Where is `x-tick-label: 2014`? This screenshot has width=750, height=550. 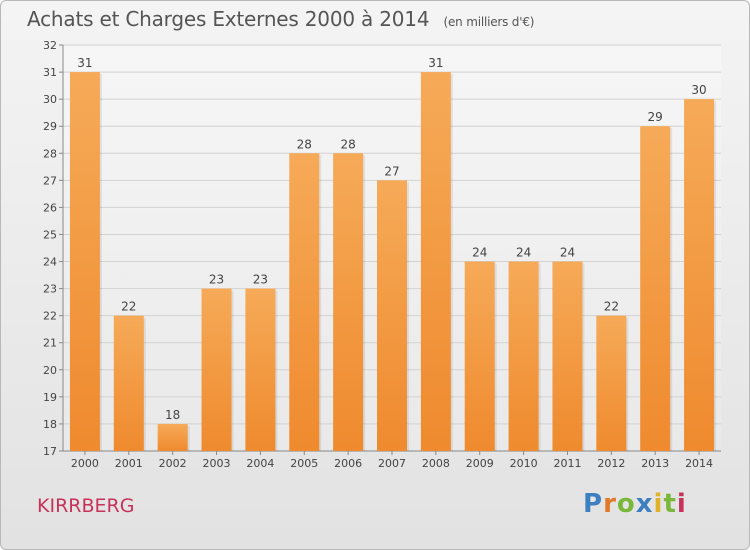 x-tick-label: 2014 is located at coordinates (699, 463).